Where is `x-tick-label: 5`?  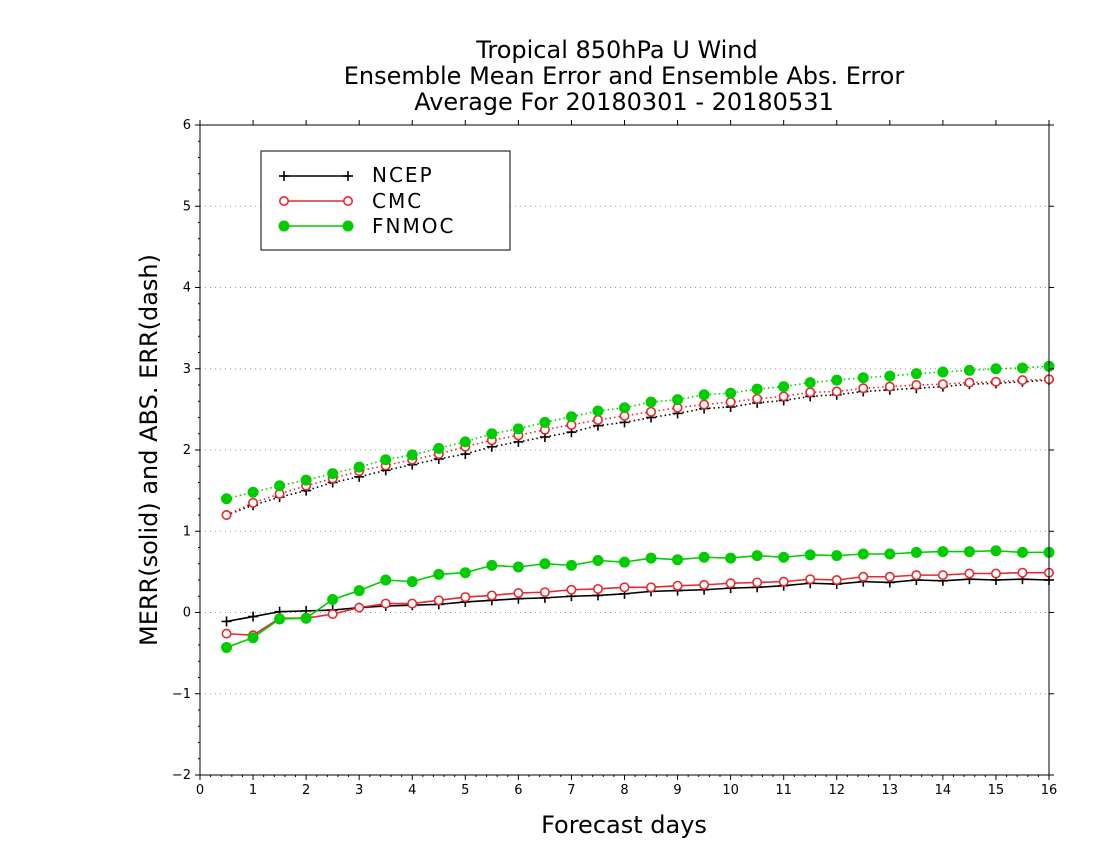 x-tick-label: 5 is located at coordinates (465, 790).